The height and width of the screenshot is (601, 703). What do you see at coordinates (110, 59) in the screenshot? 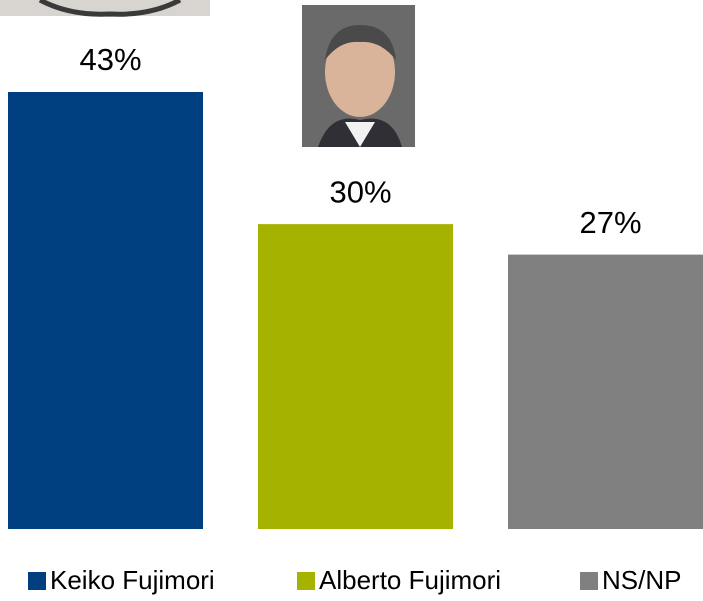
I see `value-label: 43%` at bounding box center [110, 59].